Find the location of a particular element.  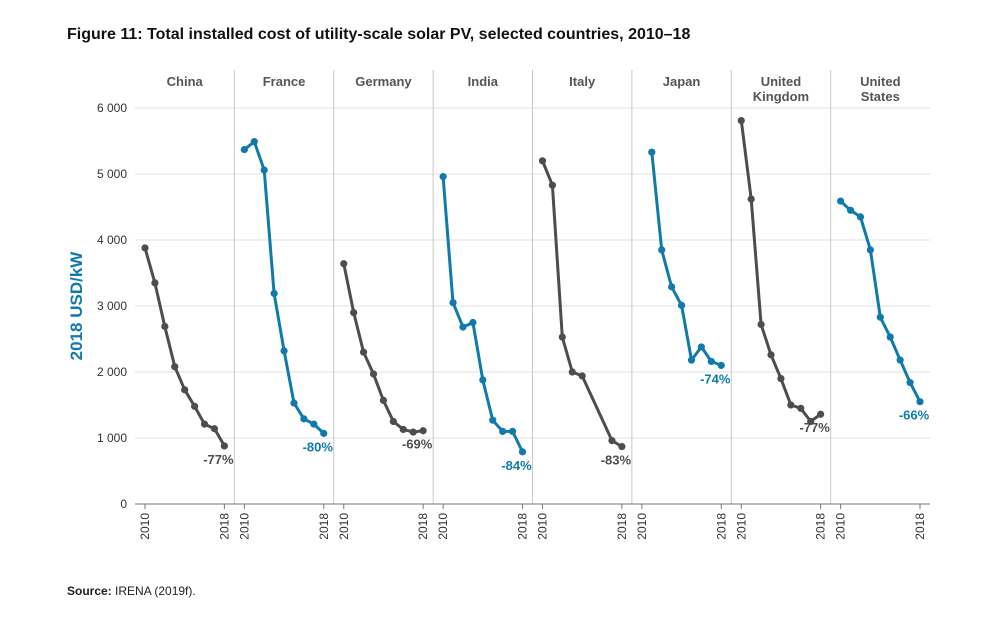

change-label: -69% is located at coordinates (417, 444).